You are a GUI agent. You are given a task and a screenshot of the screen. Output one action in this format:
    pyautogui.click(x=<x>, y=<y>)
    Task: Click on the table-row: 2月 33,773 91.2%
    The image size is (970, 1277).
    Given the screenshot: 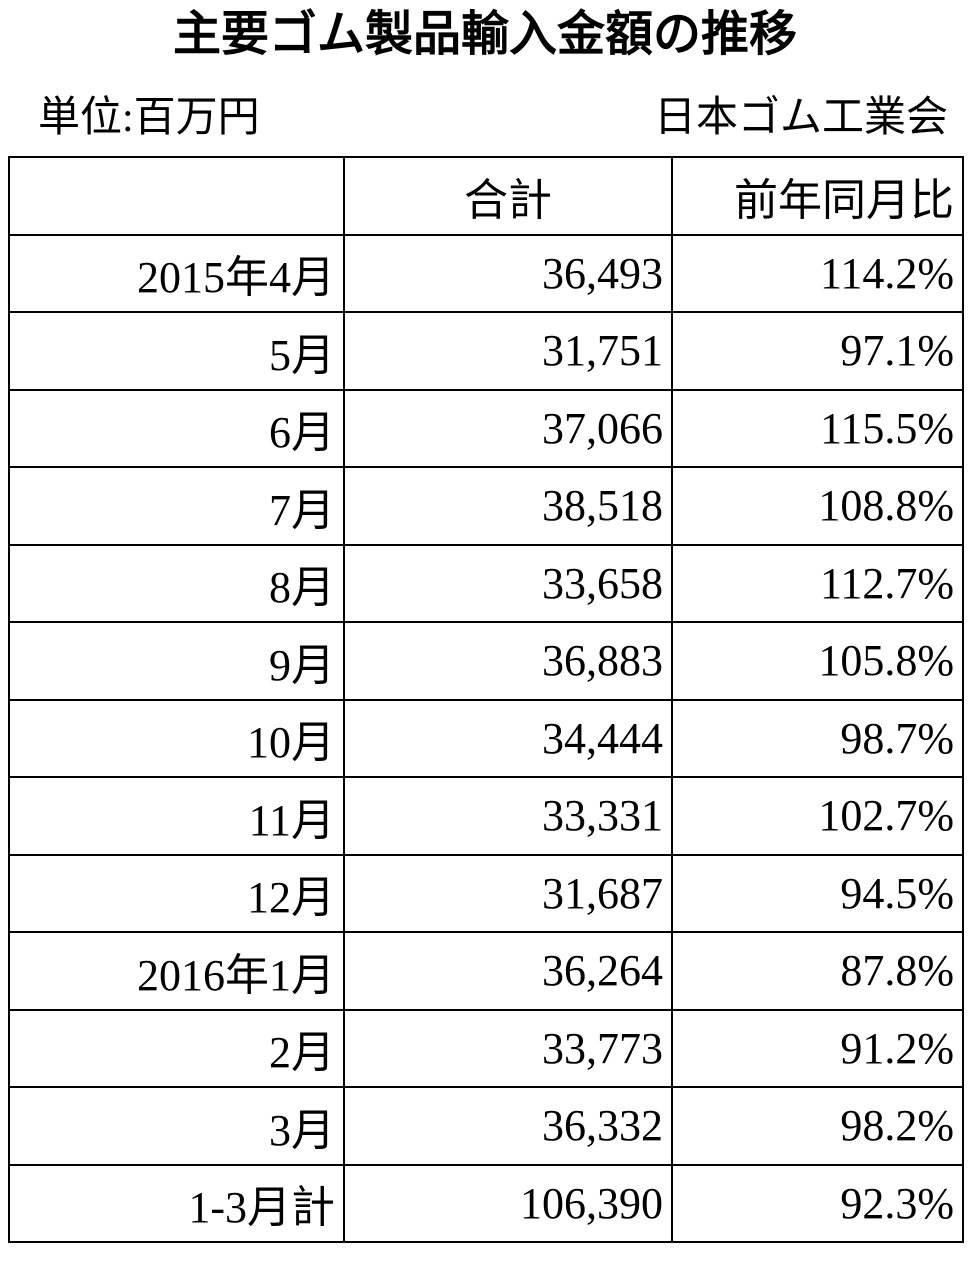 What is the action you would take?
    pyautogui.click(x=486, y=1048)
    